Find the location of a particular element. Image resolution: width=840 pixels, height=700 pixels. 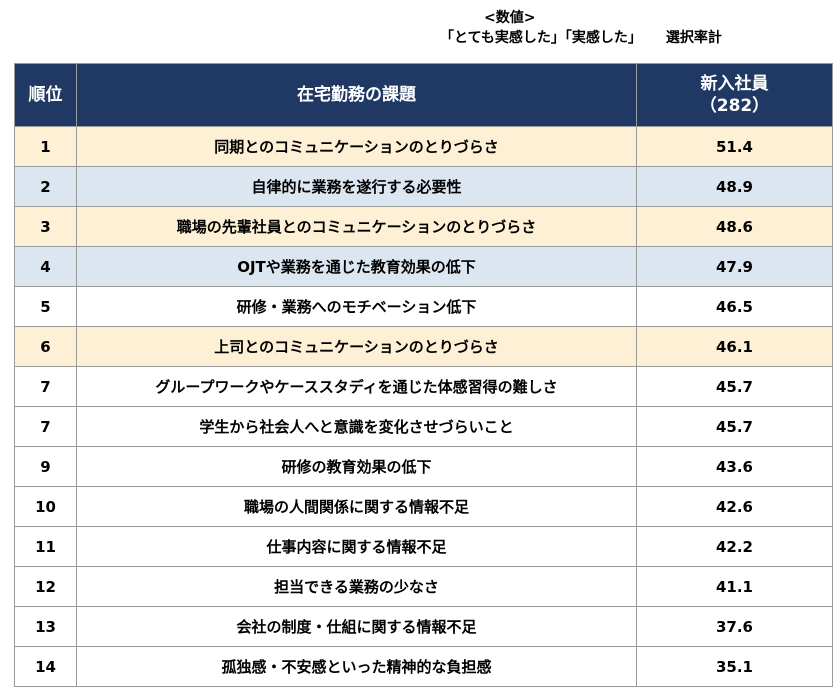

rank-cell: 12 is located at coordinates (45, 586).